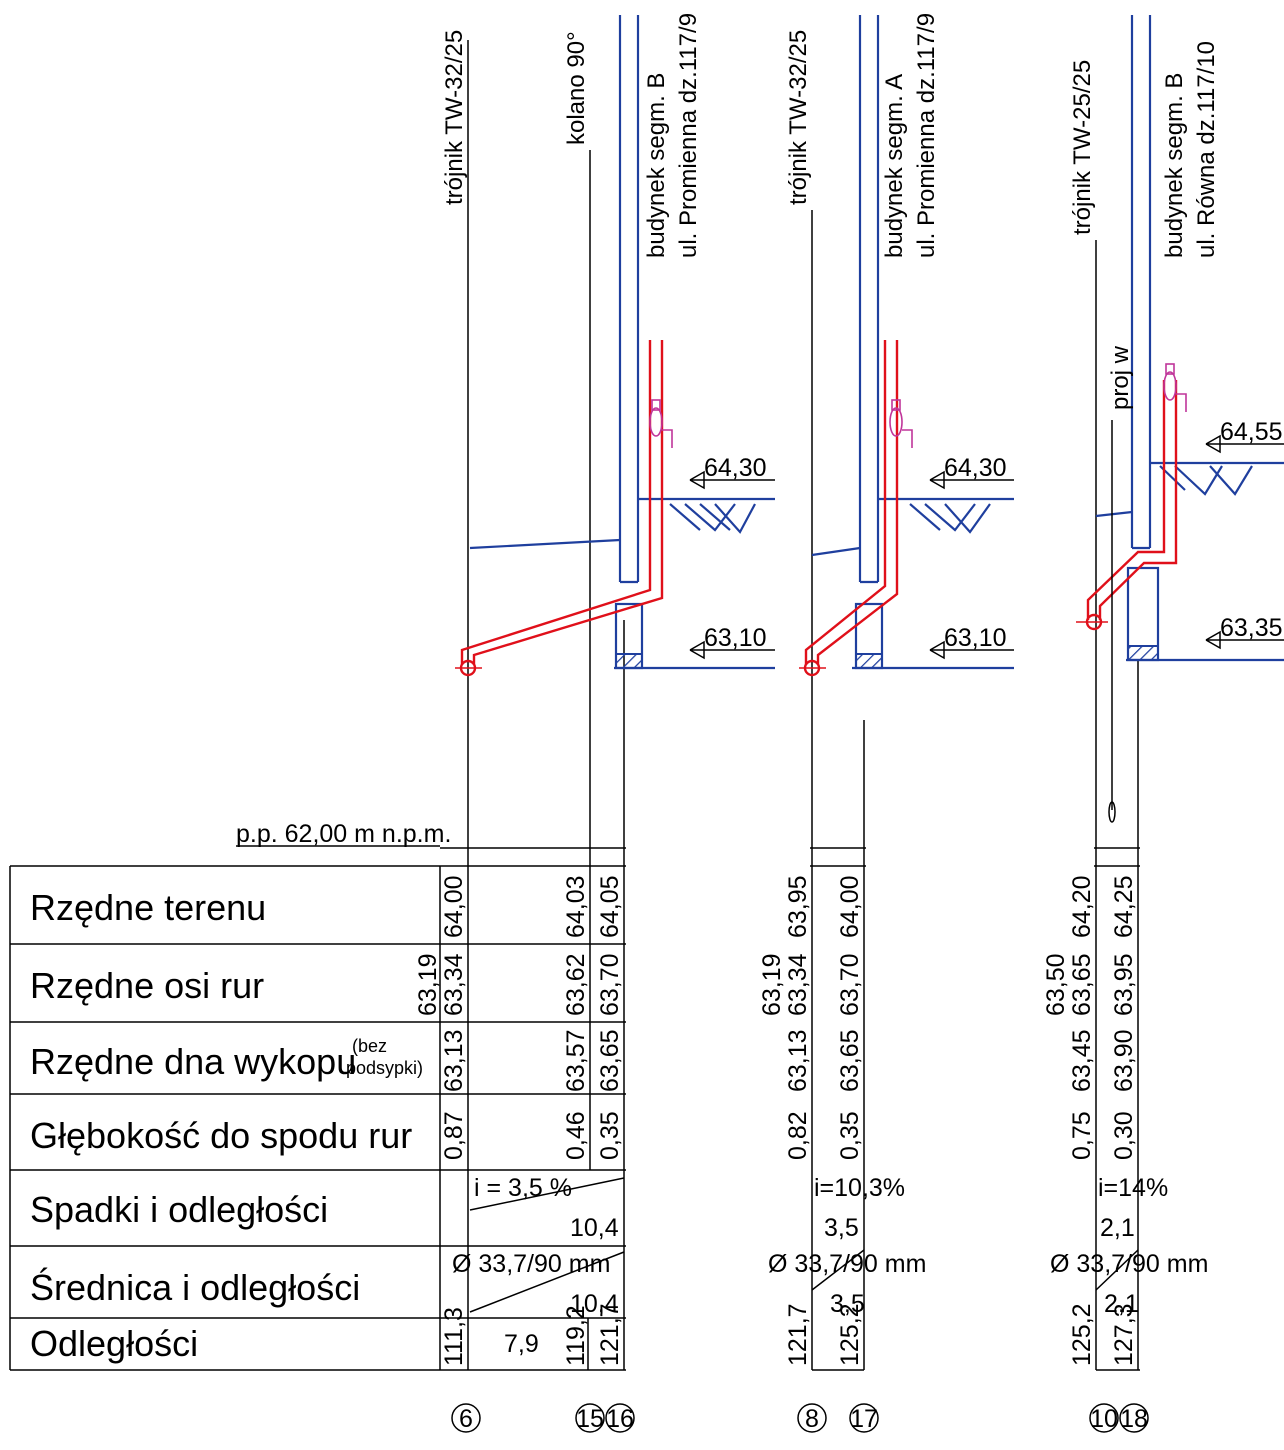 The image size is (1284, 1450). I want to click on level-marker-top-2: 64,30, so click(971, 472).